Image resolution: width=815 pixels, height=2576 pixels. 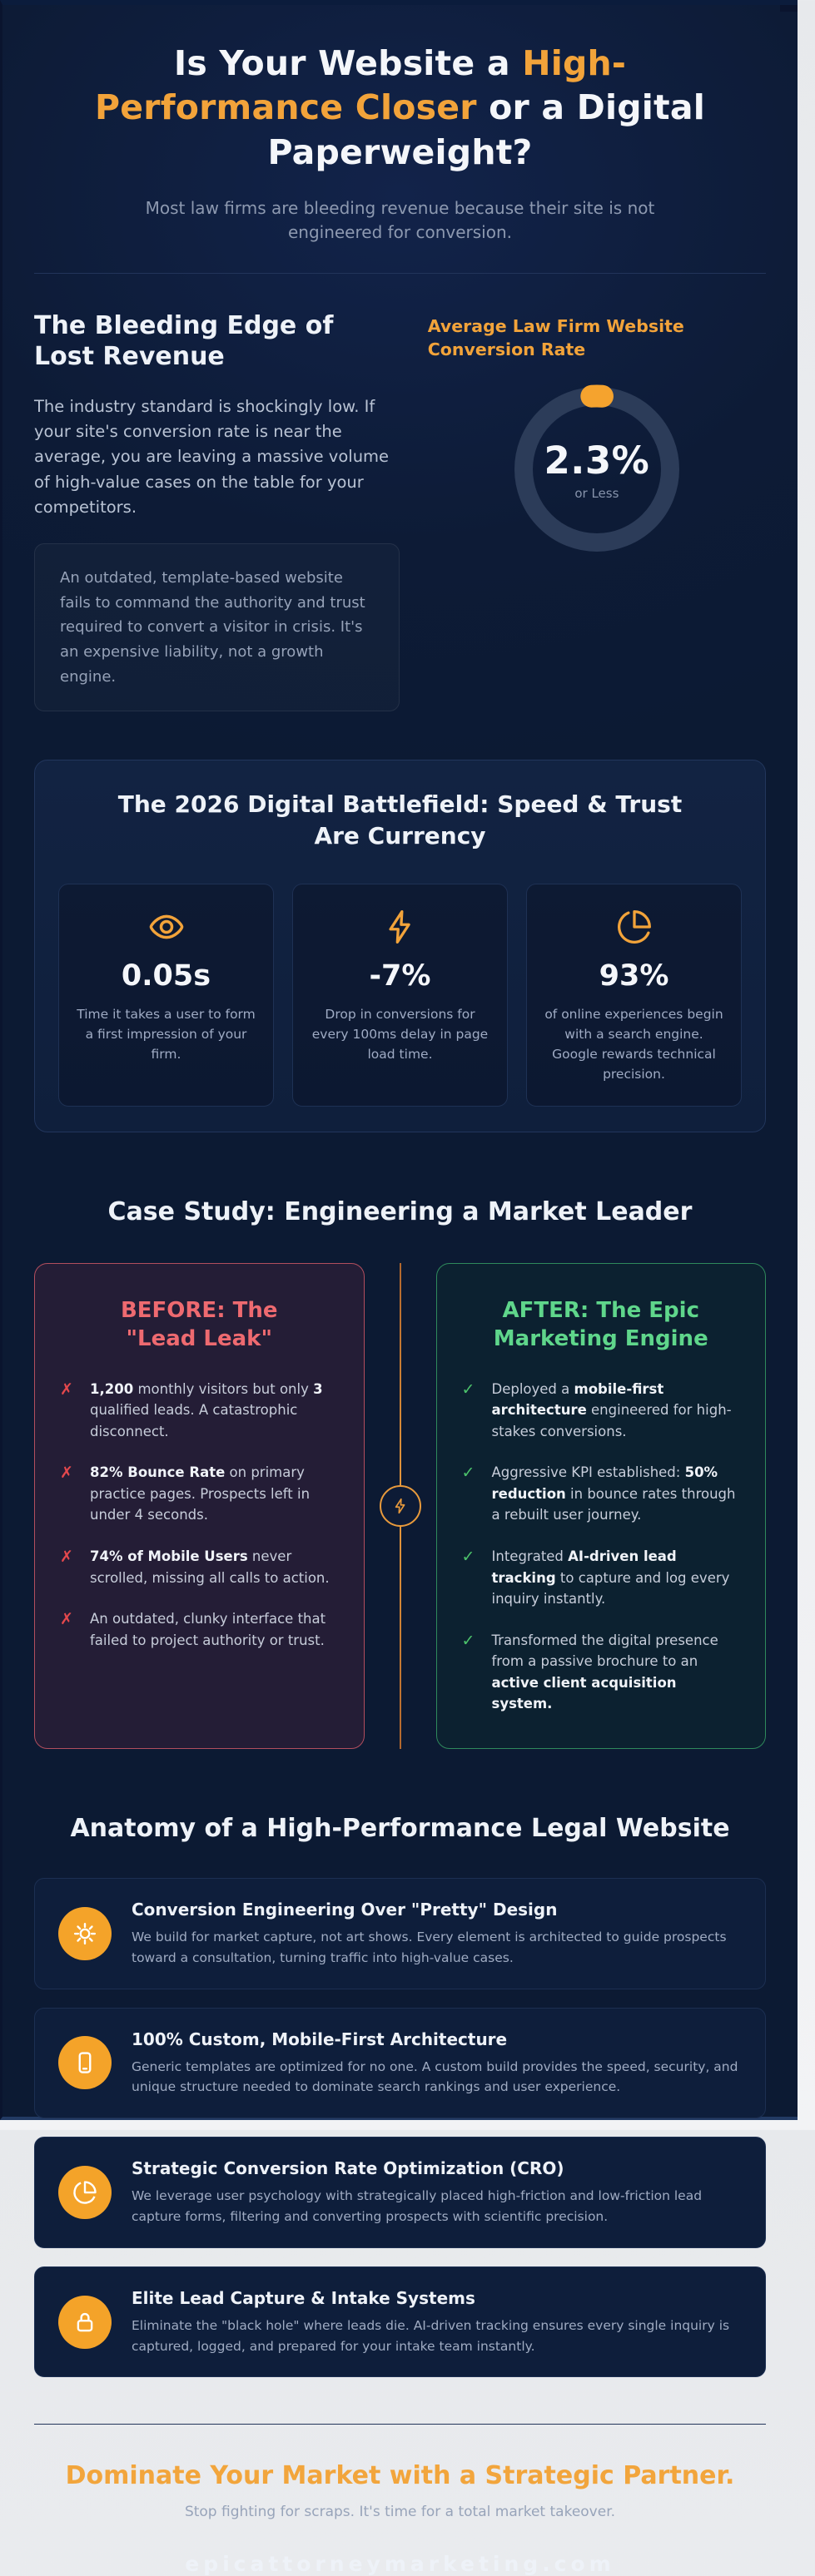 I want to click on gauge-caption: or Less, so click(x=596, y=493).